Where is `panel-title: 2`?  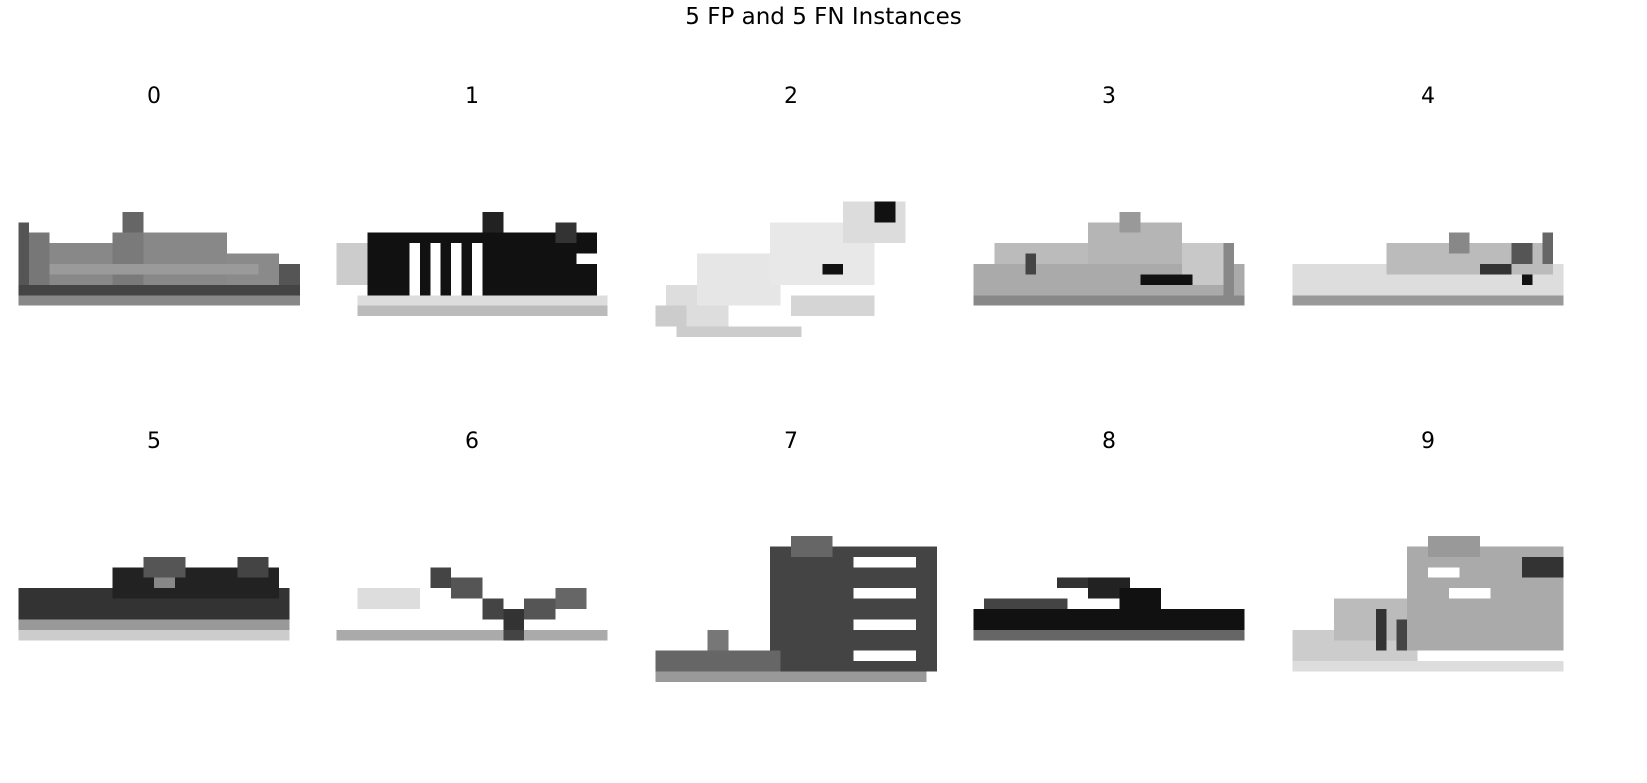 panel-title: 2 is located at coordinates (791, 96).